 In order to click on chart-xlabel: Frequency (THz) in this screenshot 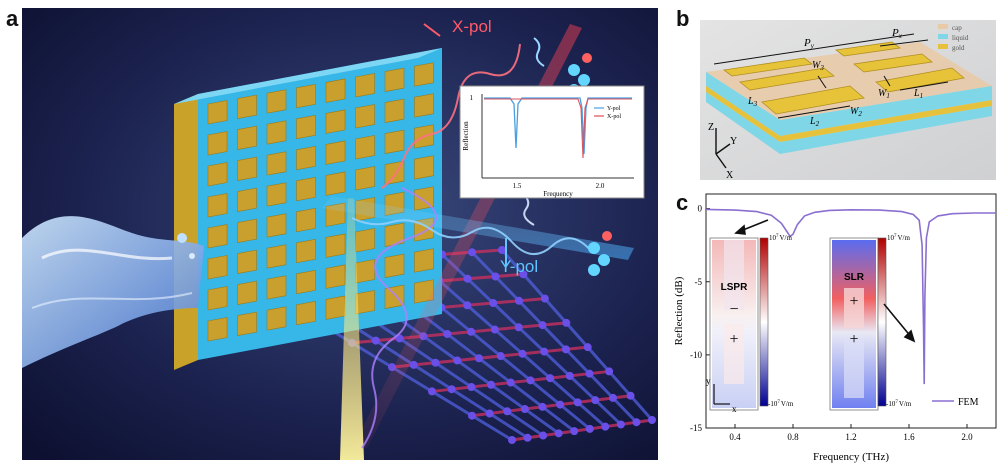, I will do `click(851, 457)`.